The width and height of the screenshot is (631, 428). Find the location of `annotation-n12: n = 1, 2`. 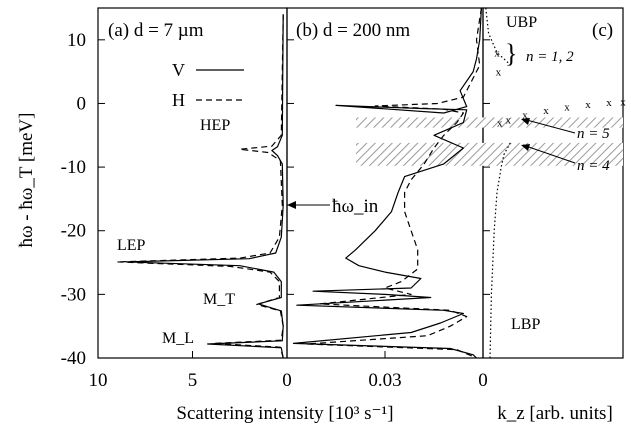

annotation-n12: n = 1, 2 is located at coordinates (550, 57).